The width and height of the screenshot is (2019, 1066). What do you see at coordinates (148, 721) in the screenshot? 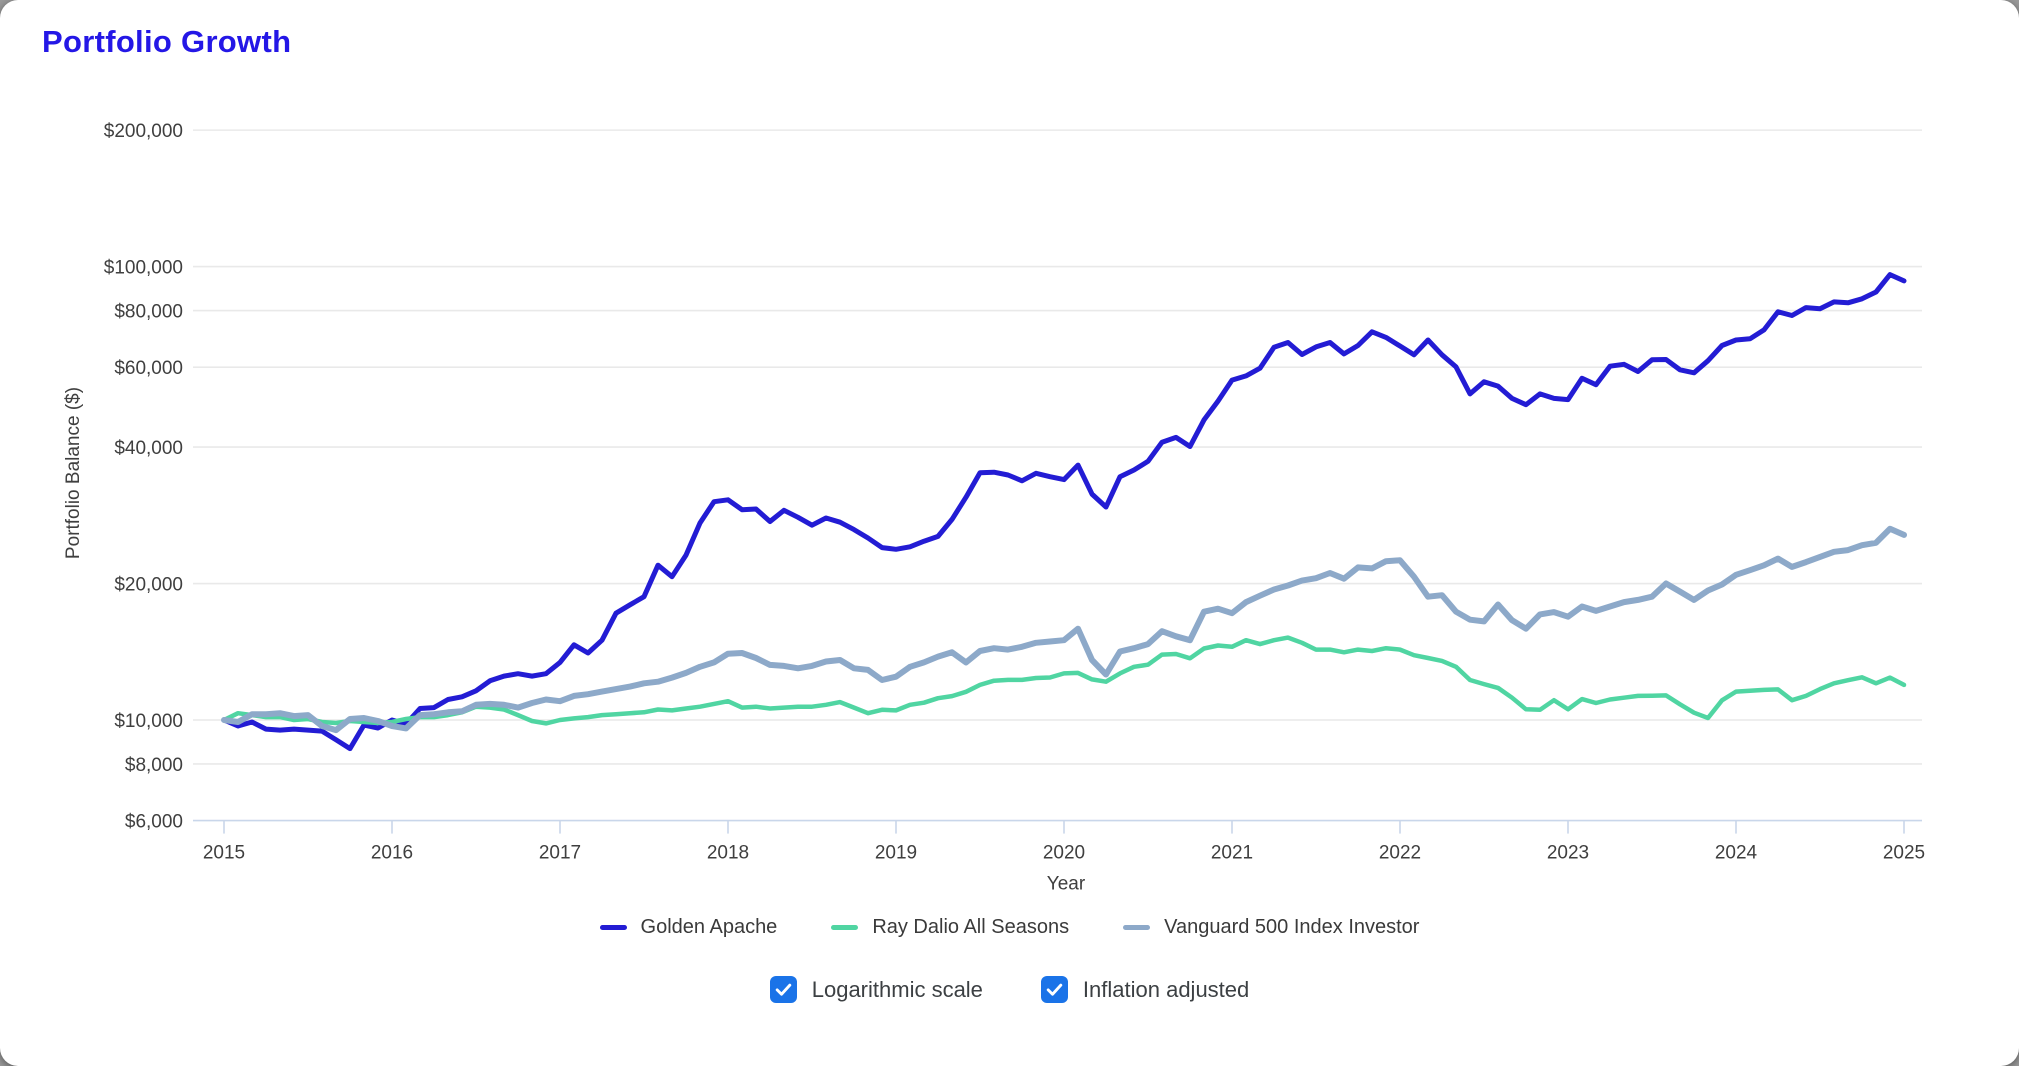
I see `y-tick-label: $10,000` at bounding box center [148, 721].